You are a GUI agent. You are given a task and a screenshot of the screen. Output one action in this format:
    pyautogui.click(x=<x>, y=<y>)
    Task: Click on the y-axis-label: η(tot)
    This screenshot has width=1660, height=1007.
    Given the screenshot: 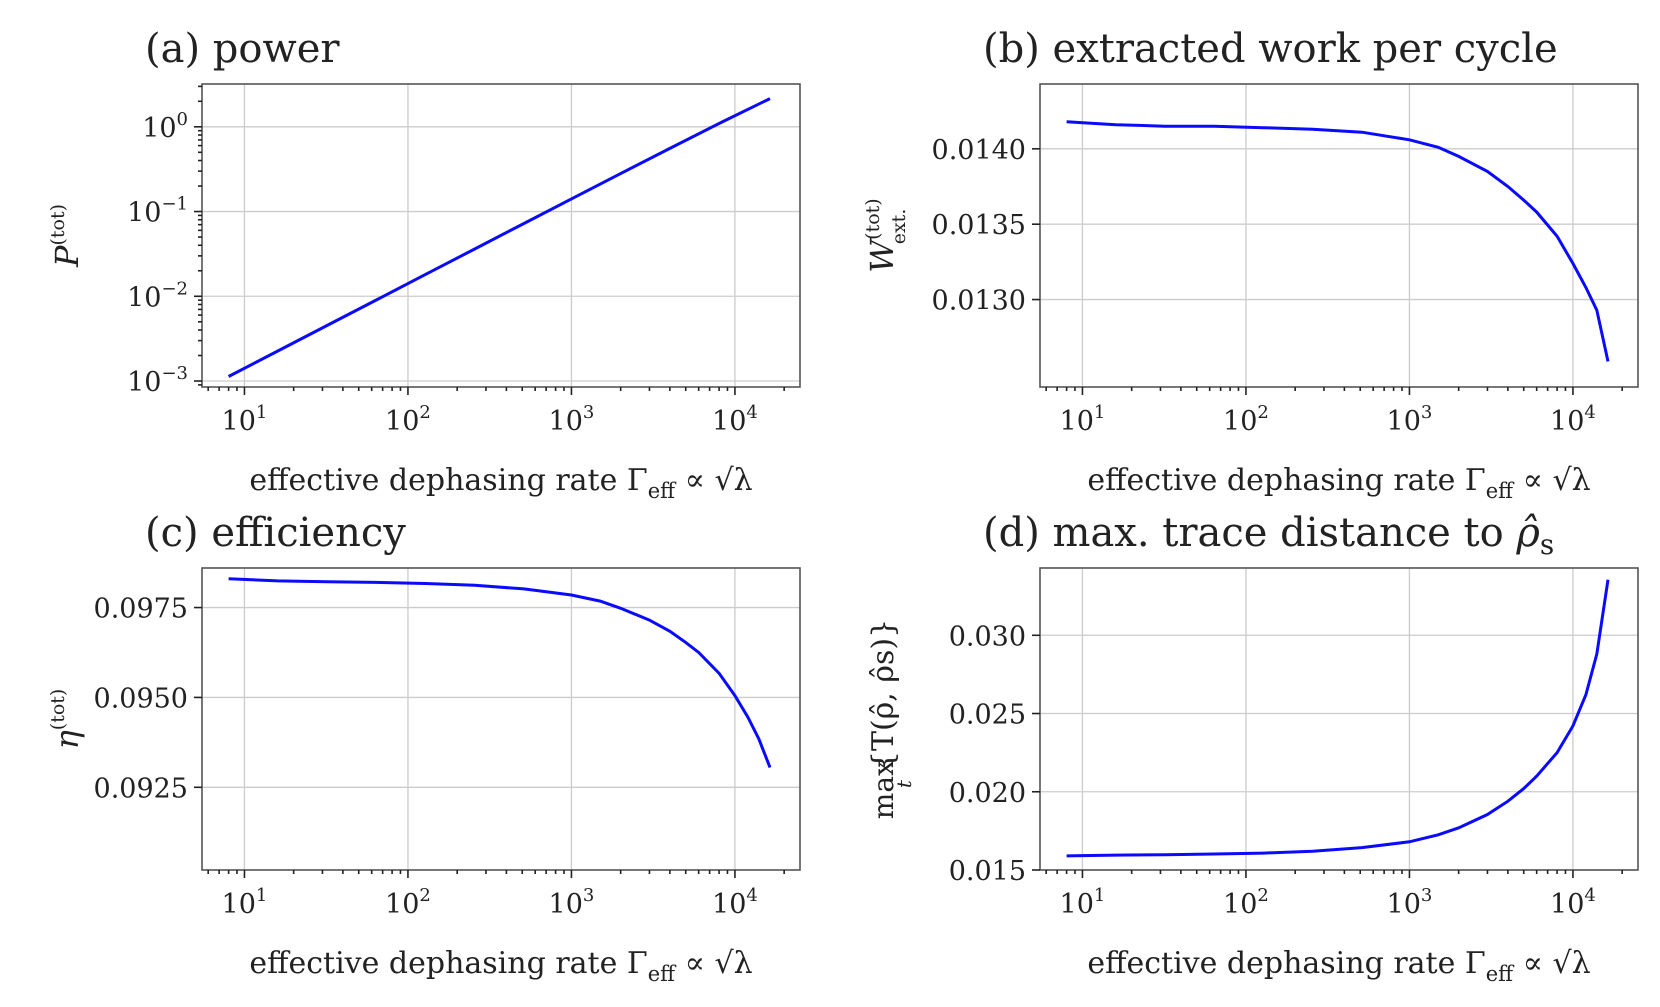 What is the action you would take?
    pyautogui.click(x=66, y=719)
    